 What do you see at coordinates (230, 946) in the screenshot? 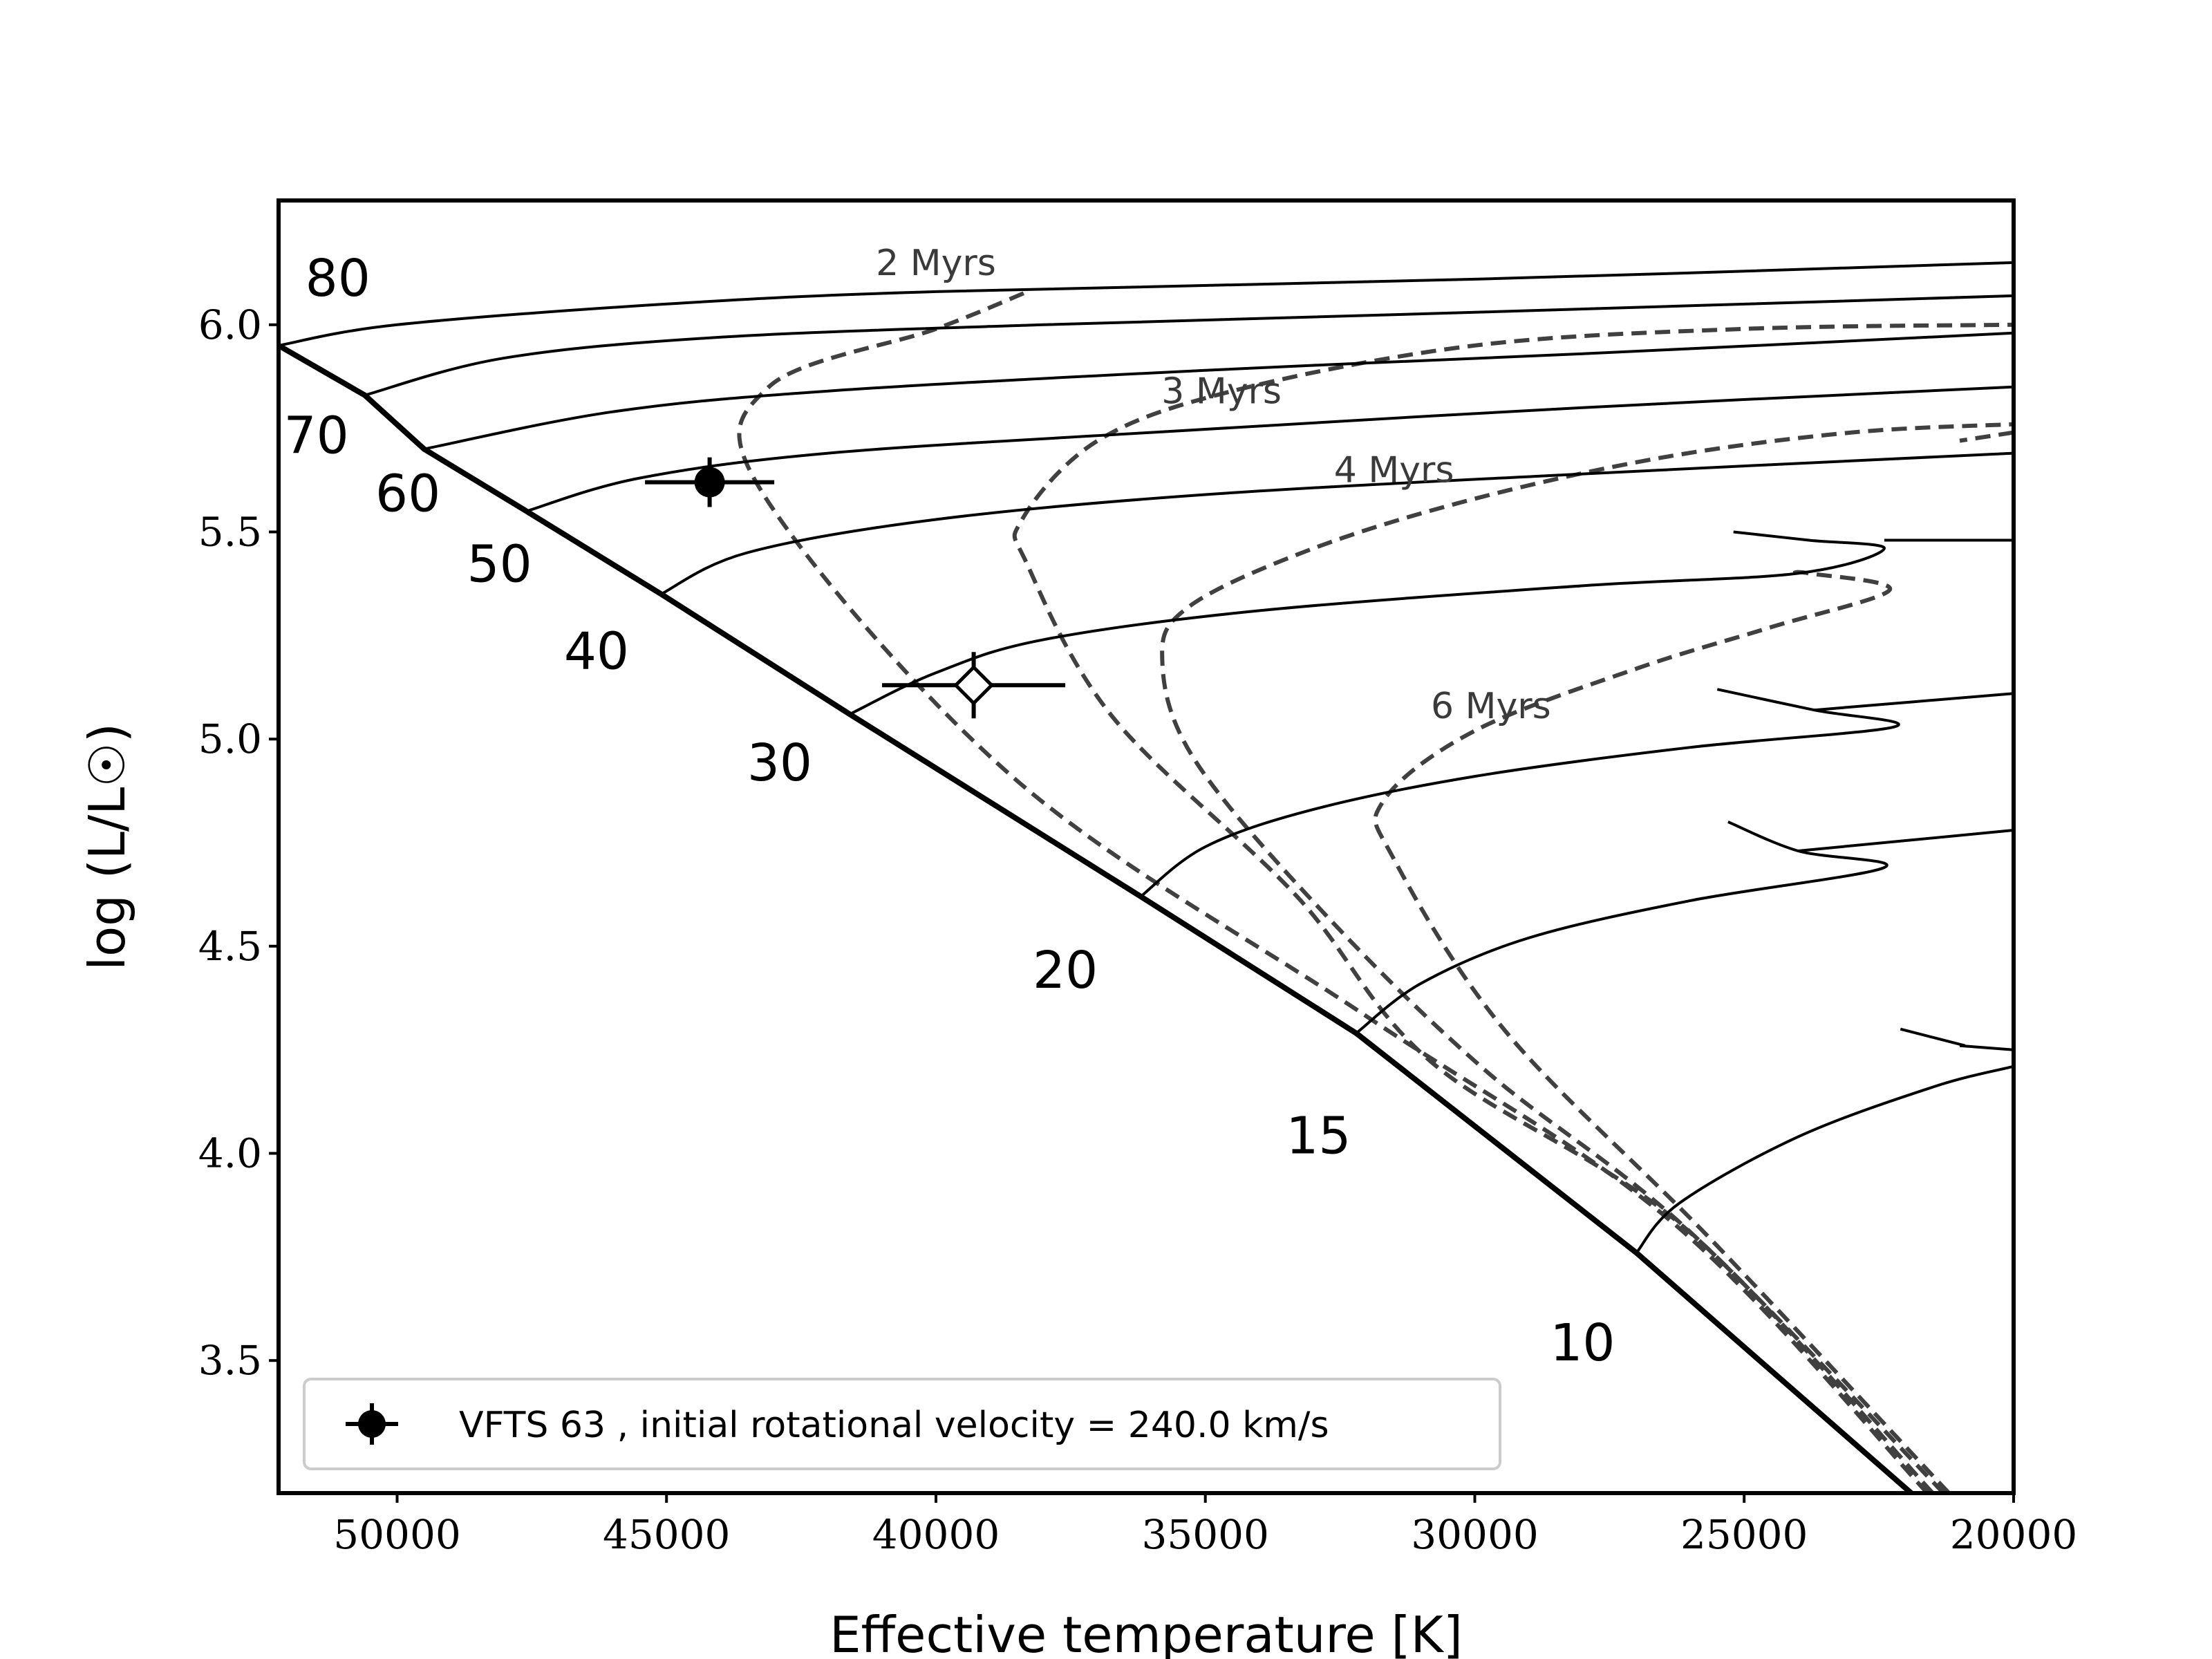
I see `y-tick-label-2: 4.5` at bounding box center [230, 946].